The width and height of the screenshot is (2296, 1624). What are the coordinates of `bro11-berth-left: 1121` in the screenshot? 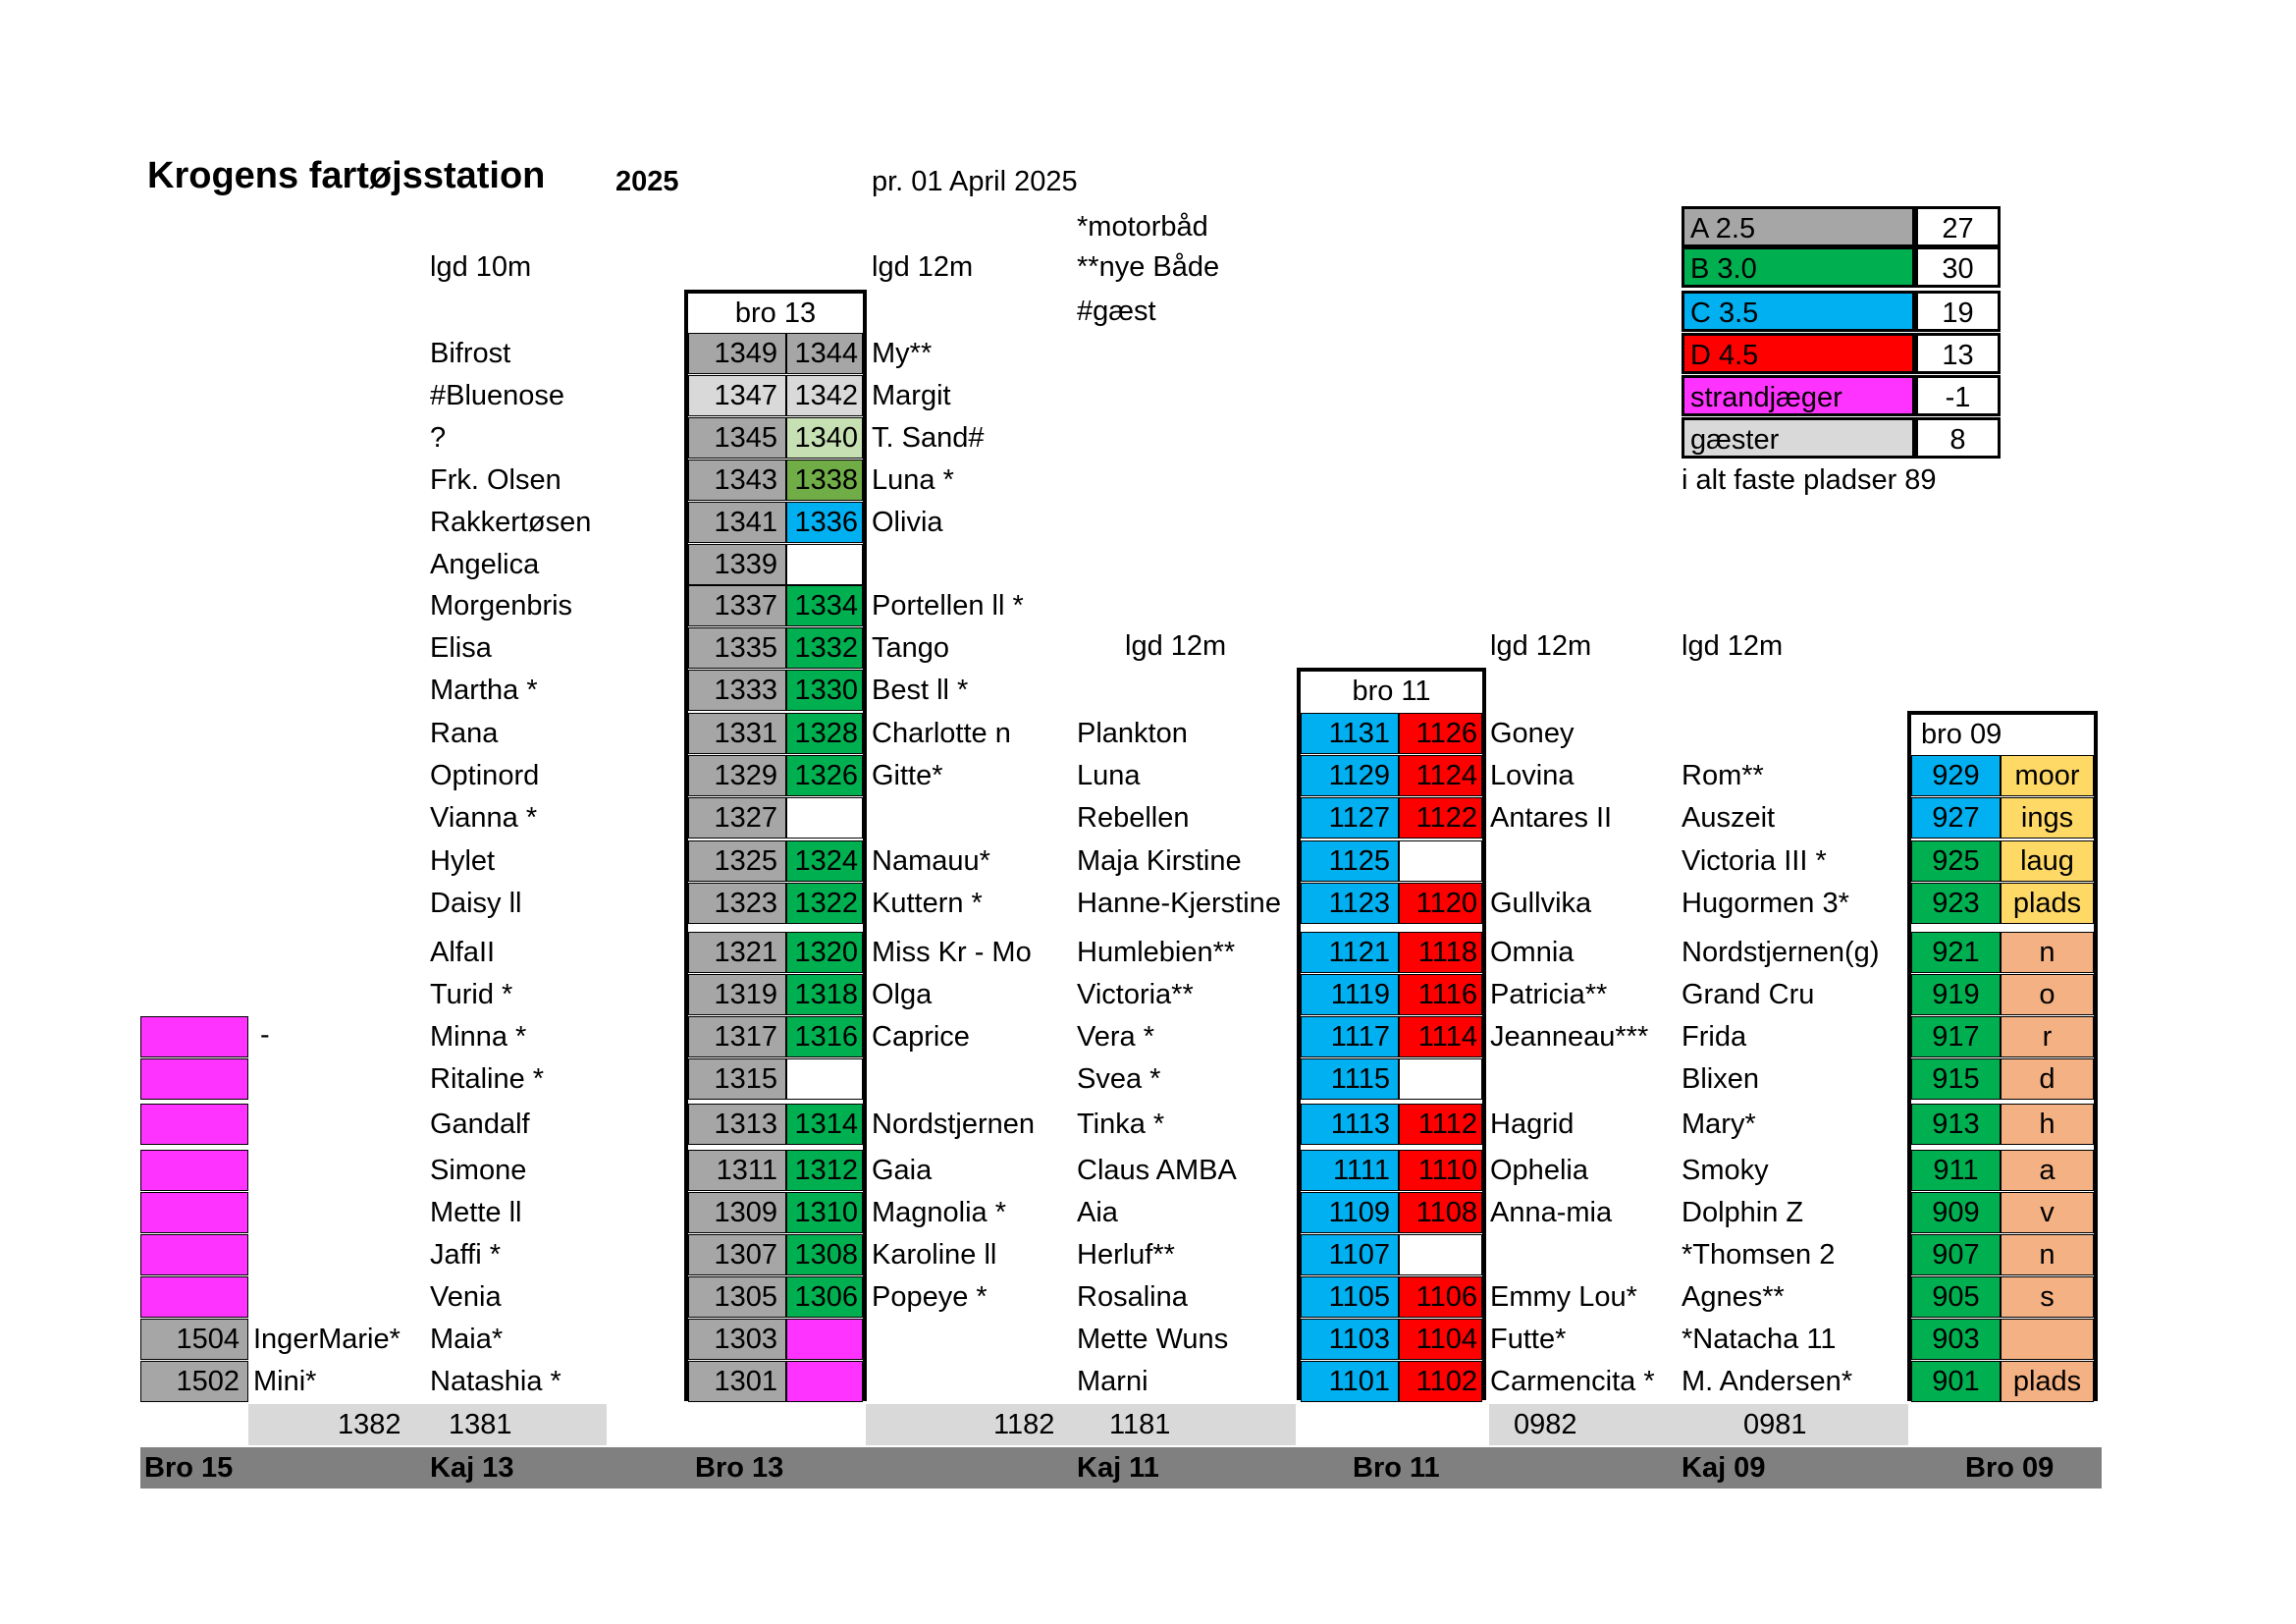 It's located at (1350, 952).